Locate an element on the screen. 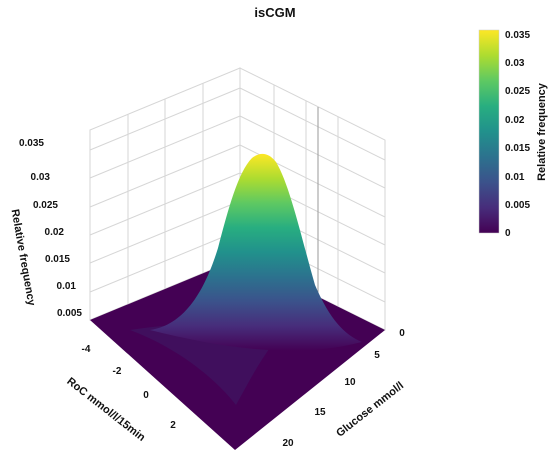  y-axis-title: Glucose mmol/l is located at coordinates (370, 410).